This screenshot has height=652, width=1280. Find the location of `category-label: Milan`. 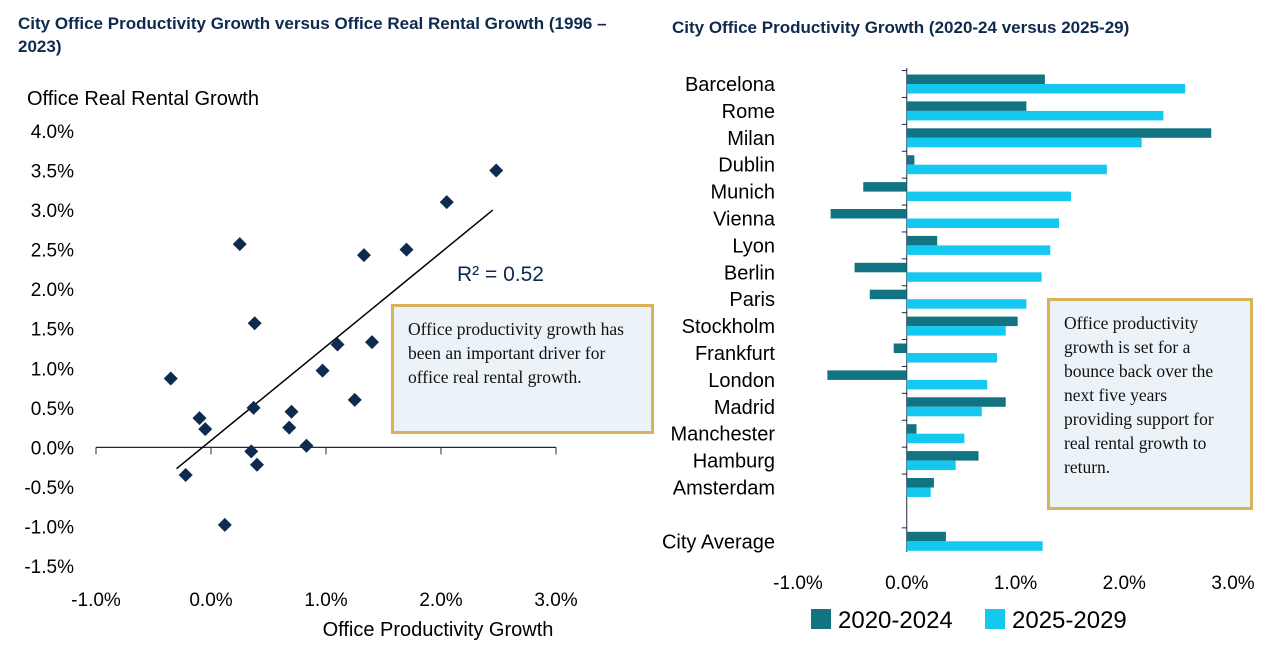

category-label: Milan is located at coordinates (751, 139).